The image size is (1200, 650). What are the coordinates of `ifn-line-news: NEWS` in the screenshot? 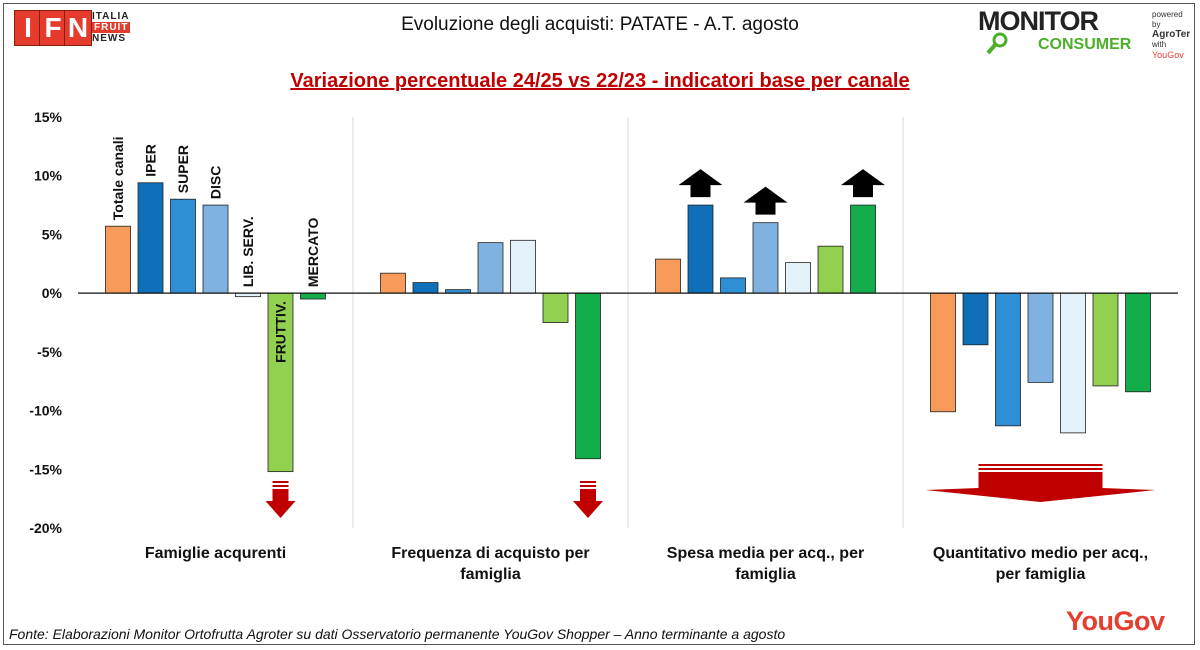 It's located at (109, 38).